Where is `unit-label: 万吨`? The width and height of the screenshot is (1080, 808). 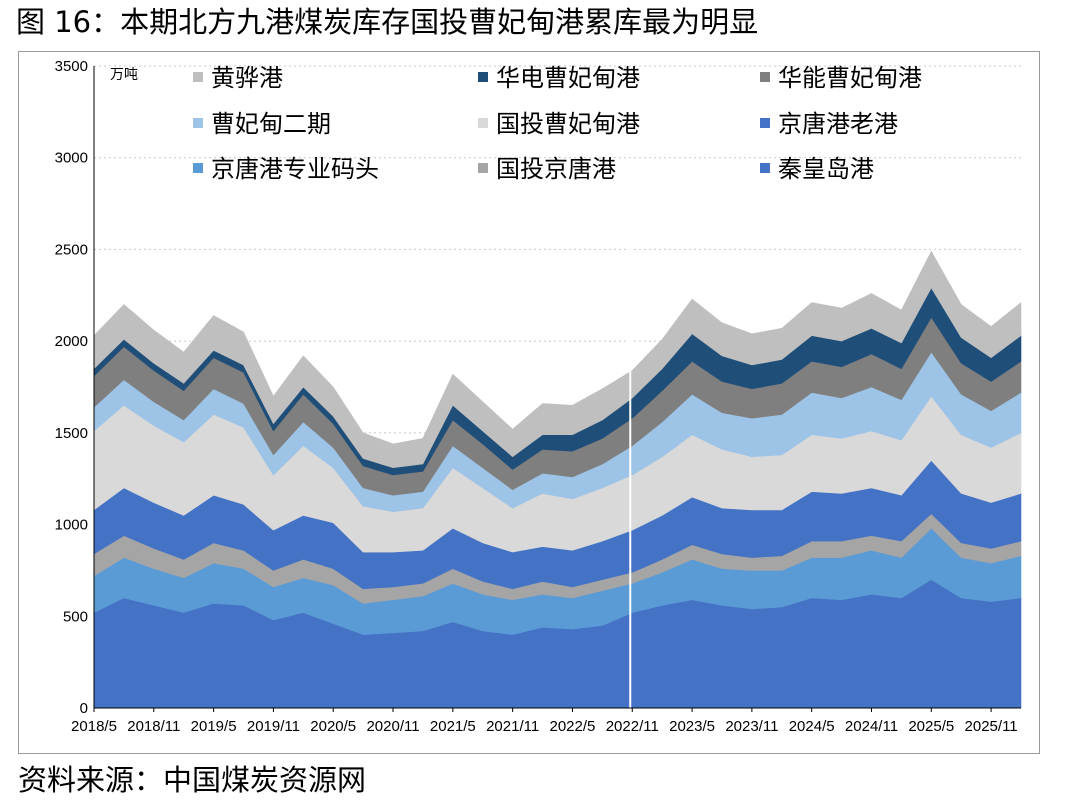
unit-label: 万吨 is located at coordinates (124, 74).